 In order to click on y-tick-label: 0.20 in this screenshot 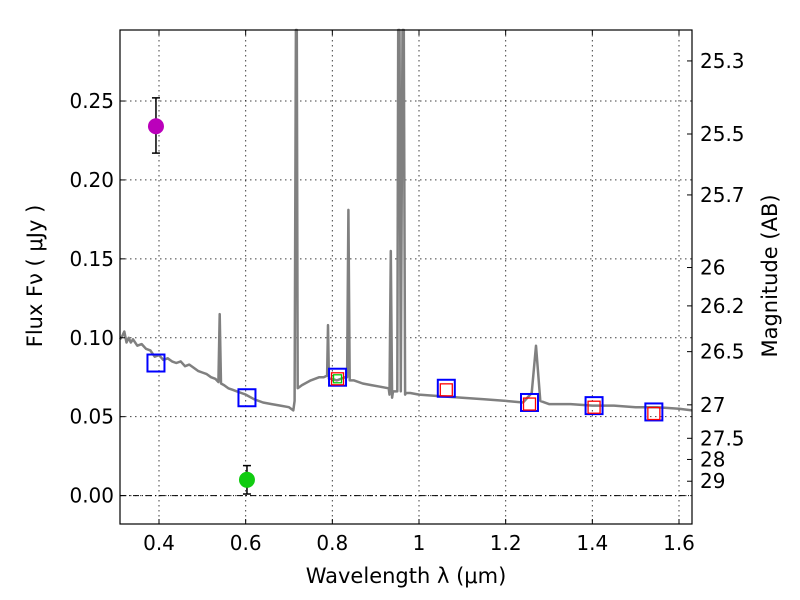, I will do `click(91, 180)`.